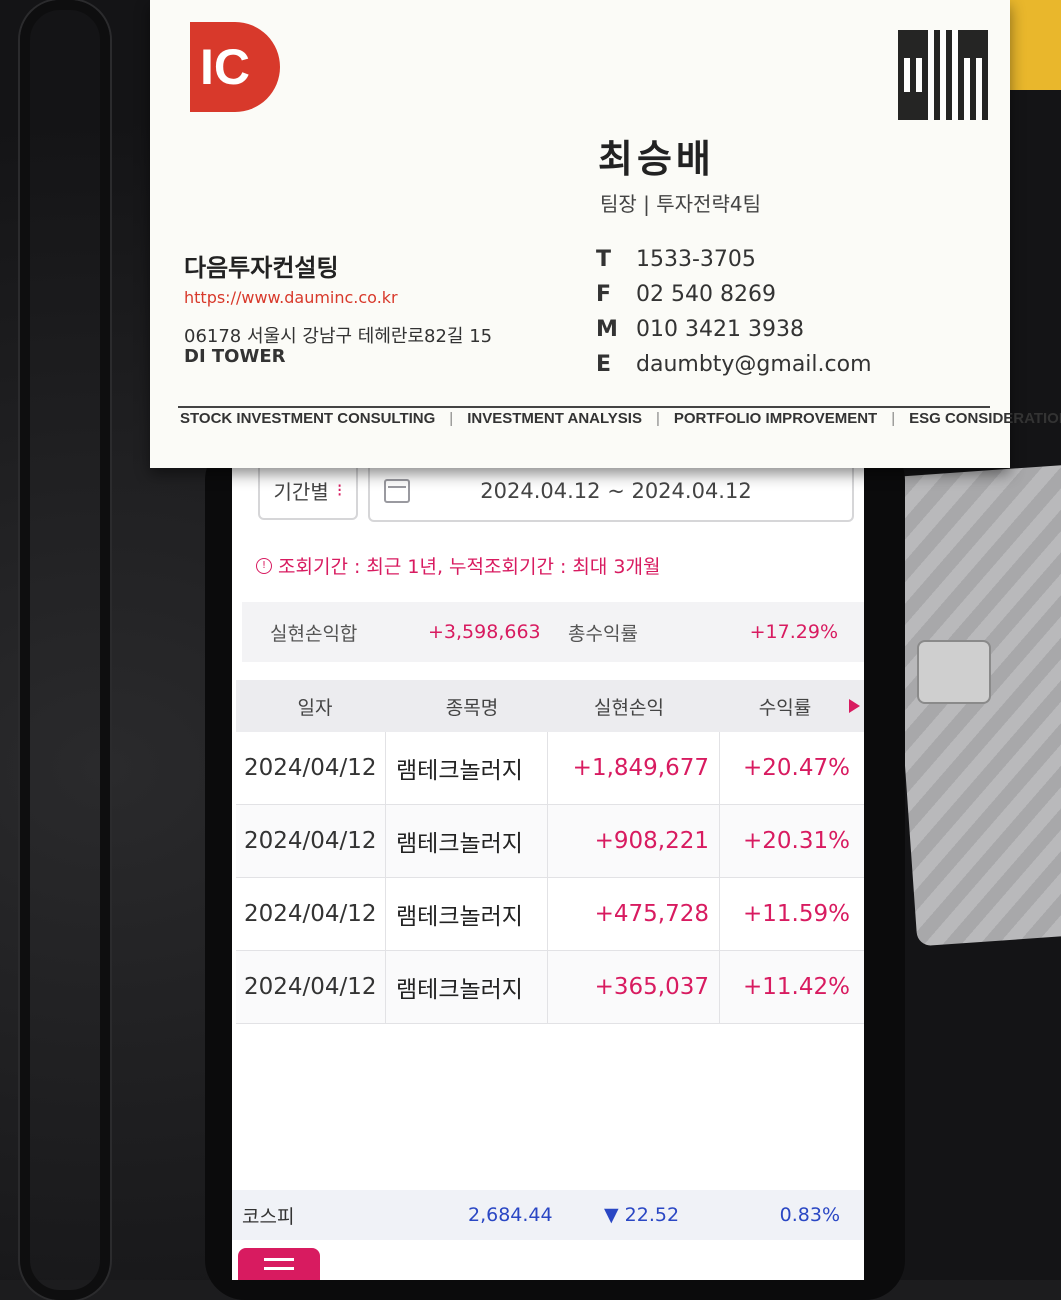  What do you see at coordinates (785, 707) in the screenshot?
I see `col-rate-label: 수익률` at bounding box center [785, 707].